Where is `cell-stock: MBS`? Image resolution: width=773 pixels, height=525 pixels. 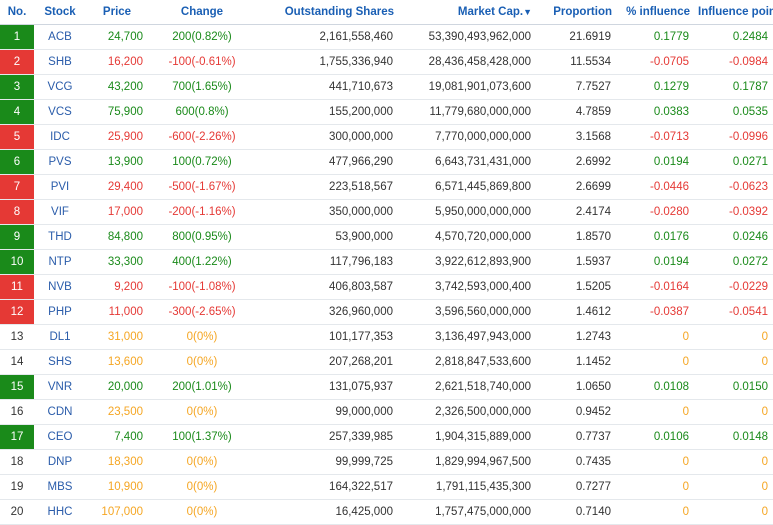 cell-stock: MBS is located at coordinates (60, 487).